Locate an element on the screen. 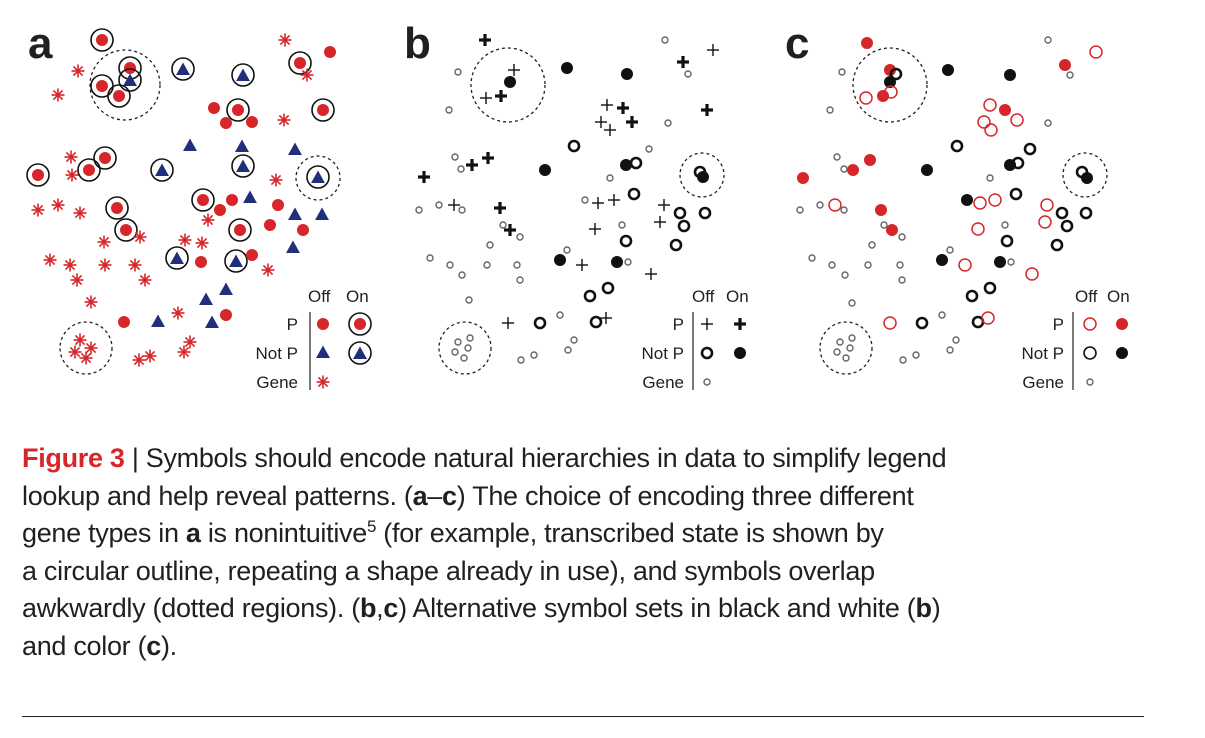  panel-letter-c: c is located at coordinates (797, 43).